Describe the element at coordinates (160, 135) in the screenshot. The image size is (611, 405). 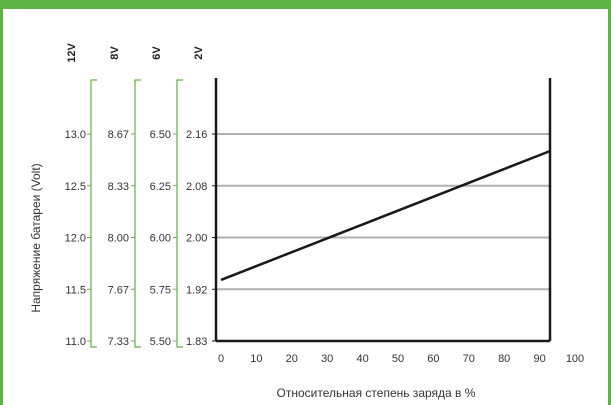
I see `y-tick-label: 6.50` at that location.